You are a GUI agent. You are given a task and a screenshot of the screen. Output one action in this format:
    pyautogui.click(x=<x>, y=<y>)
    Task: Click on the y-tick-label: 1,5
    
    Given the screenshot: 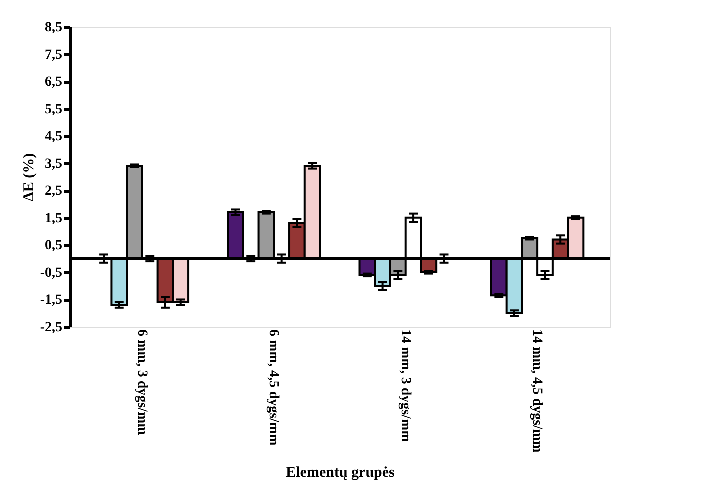 What is the action you would take?
    pyautogui.click(x=53, y=218)
    